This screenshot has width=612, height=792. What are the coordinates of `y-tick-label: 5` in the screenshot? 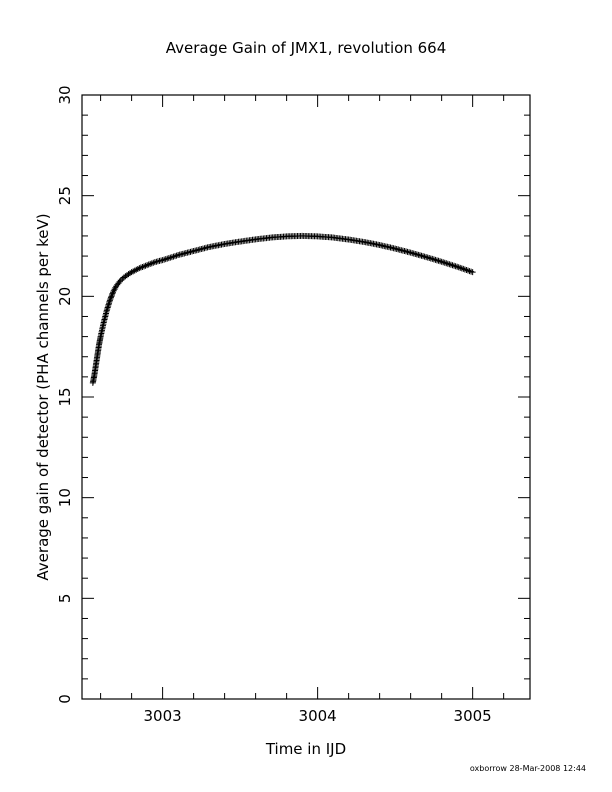 It's located at (65, 599).